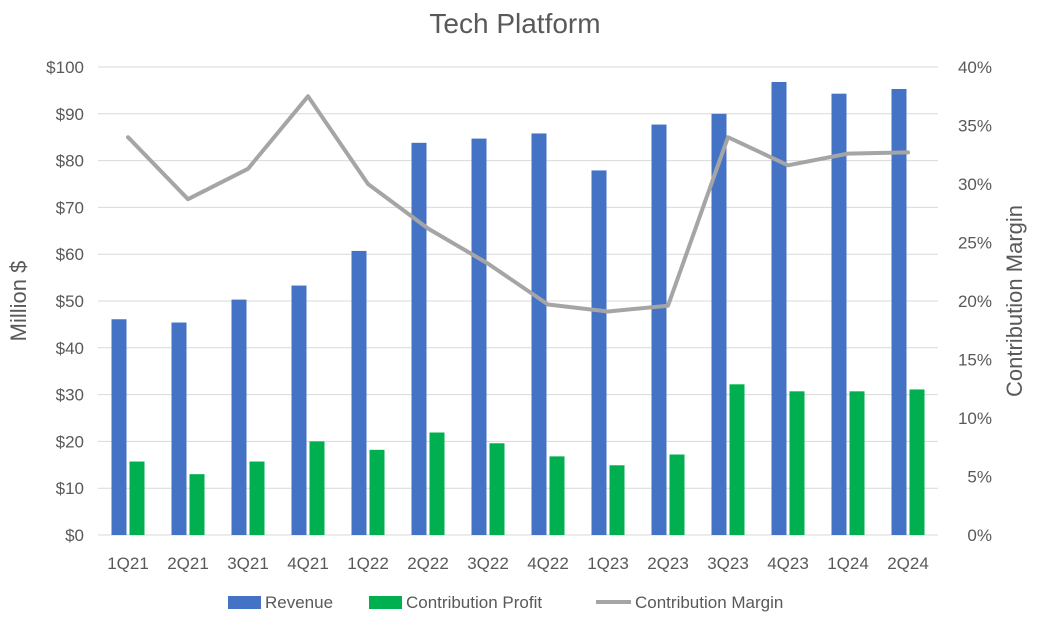 Image resolution: width=1044 pixels, height=628 pixels. Describe the element at coordinates (979, 477) in the screenshot. I see `y2-tick-label: 5%` at that location.